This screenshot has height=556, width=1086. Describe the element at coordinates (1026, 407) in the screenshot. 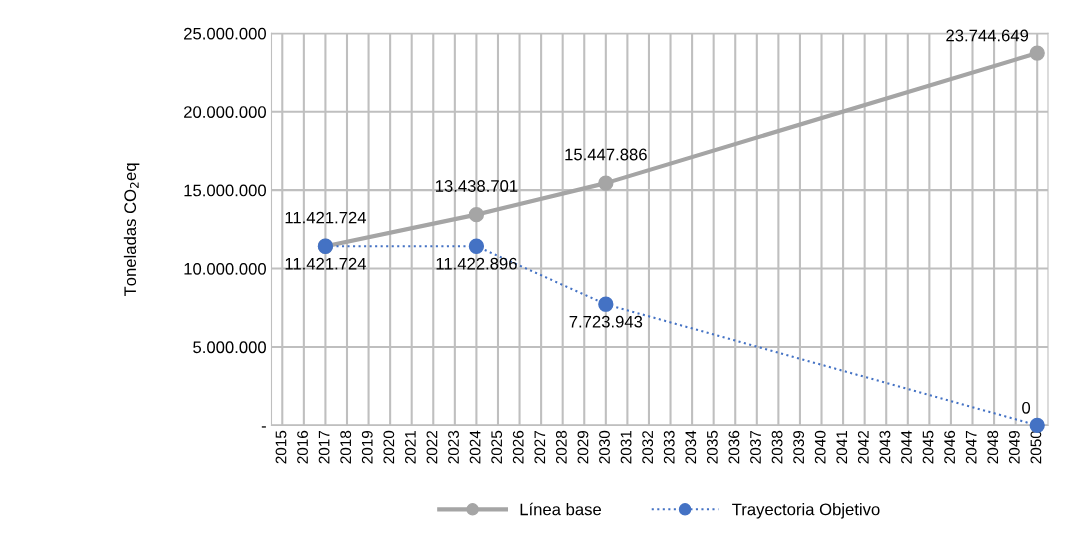

I see `data-label: 0` at that location.